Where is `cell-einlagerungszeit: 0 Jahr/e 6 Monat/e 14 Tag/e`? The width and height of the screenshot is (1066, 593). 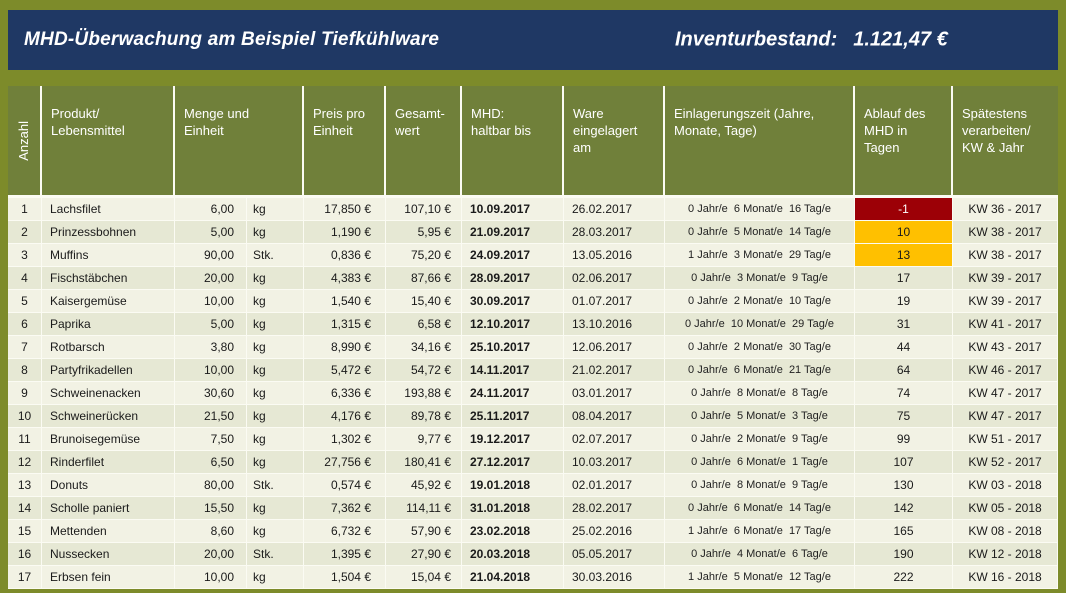
cell-einlagerungszeit: 0 Jahr/e 6 Monat/e 14 Tag/e is located at coordinates (760, 508).